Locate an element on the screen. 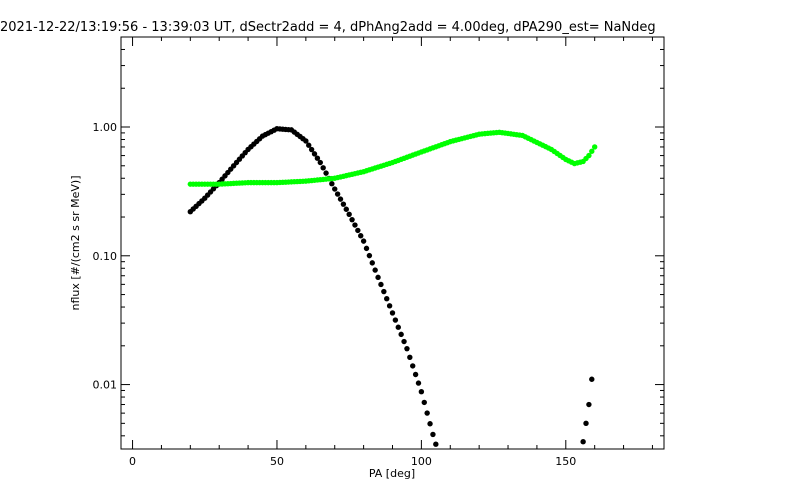 This screenshot has width=800, height=500. x-tick-label: 0 is located at coordinates (132, 461).